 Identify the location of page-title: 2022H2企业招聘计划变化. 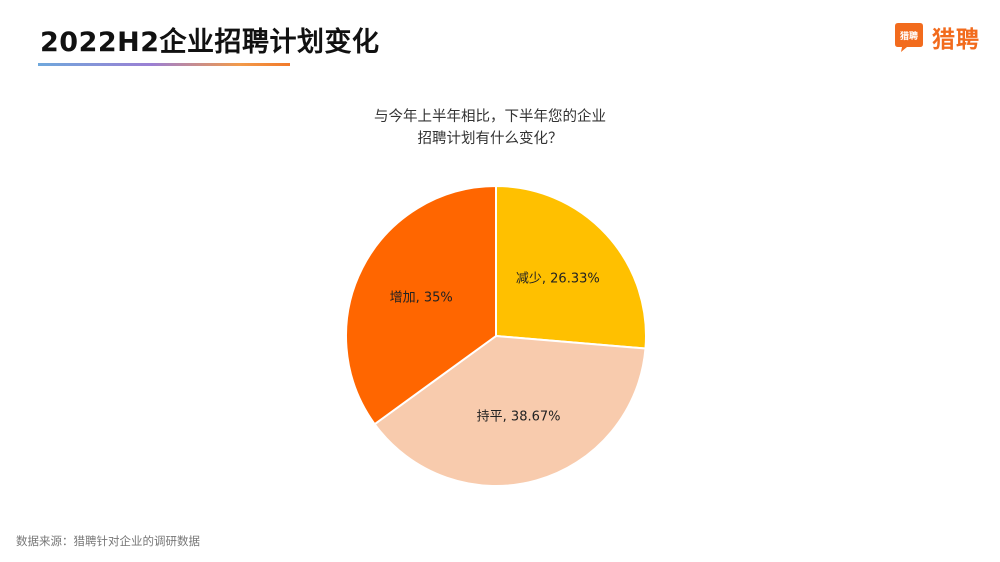
(210, 42).